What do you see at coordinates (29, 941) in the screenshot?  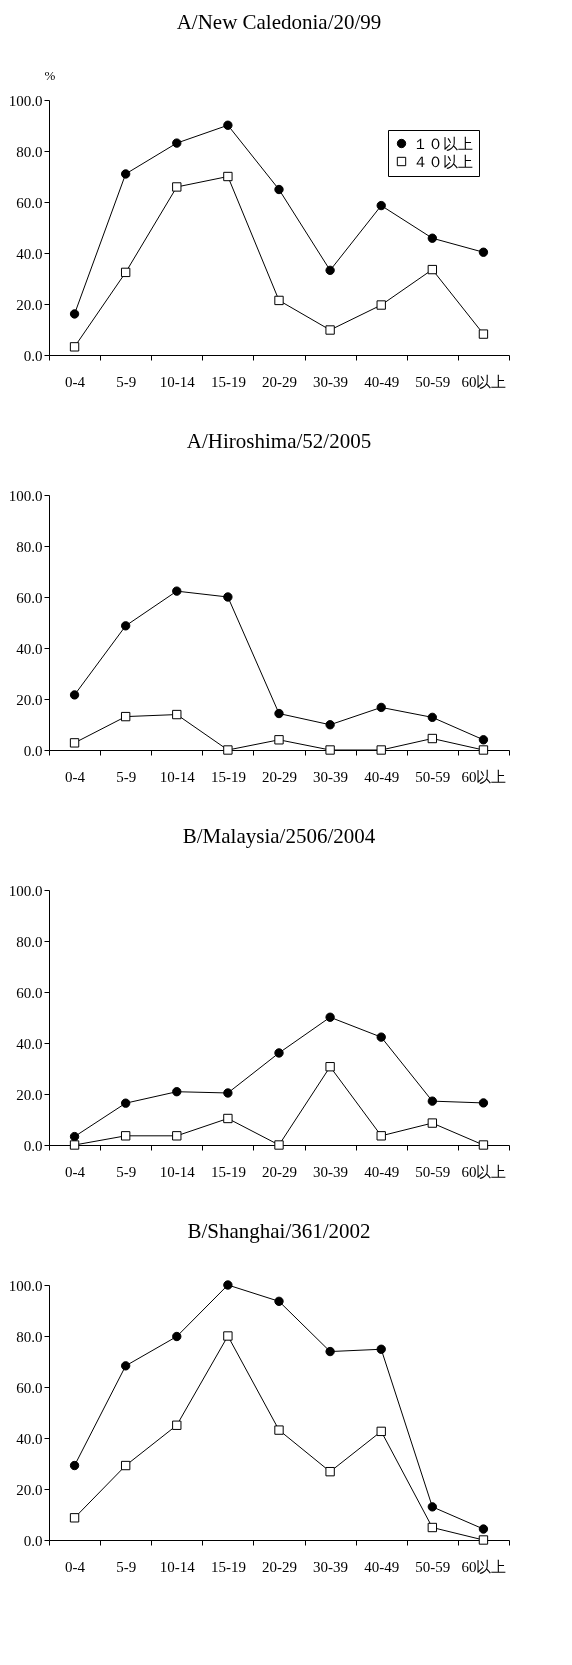 I see `y-tick-label: 80.0` at bounding box center [29, 941].